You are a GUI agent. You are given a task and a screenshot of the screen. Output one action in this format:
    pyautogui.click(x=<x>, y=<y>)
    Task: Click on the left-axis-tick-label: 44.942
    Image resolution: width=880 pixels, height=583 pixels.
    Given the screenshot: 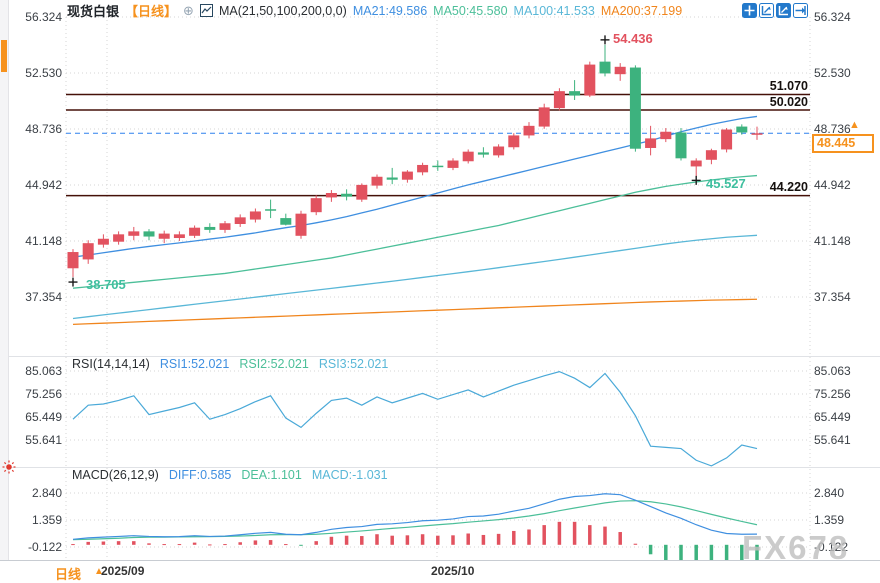 What is the action you would take?
    pyautogui.click(x=43, y=184)
    